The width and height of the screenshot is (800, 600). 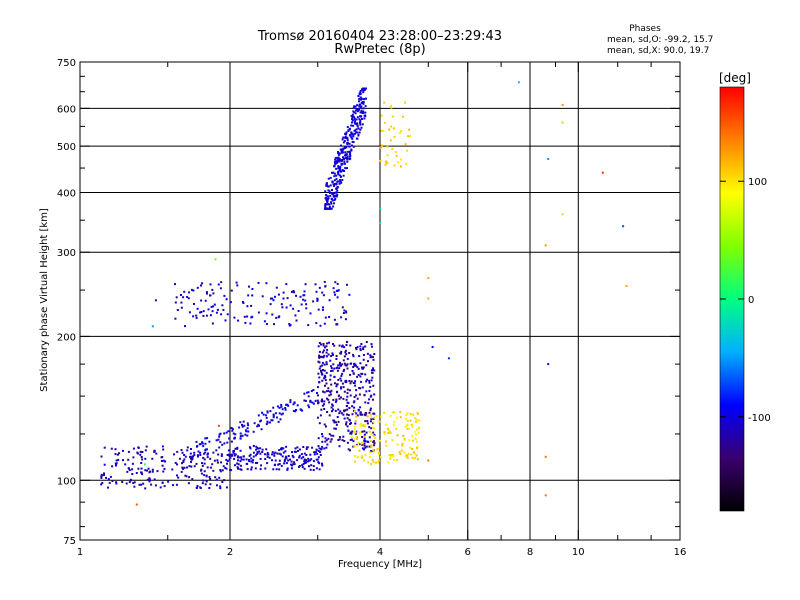 What do you see at coordinates (66, 109) in the screenshot?
I see `y-tick-label: 600` at bounding box center [66, 109].